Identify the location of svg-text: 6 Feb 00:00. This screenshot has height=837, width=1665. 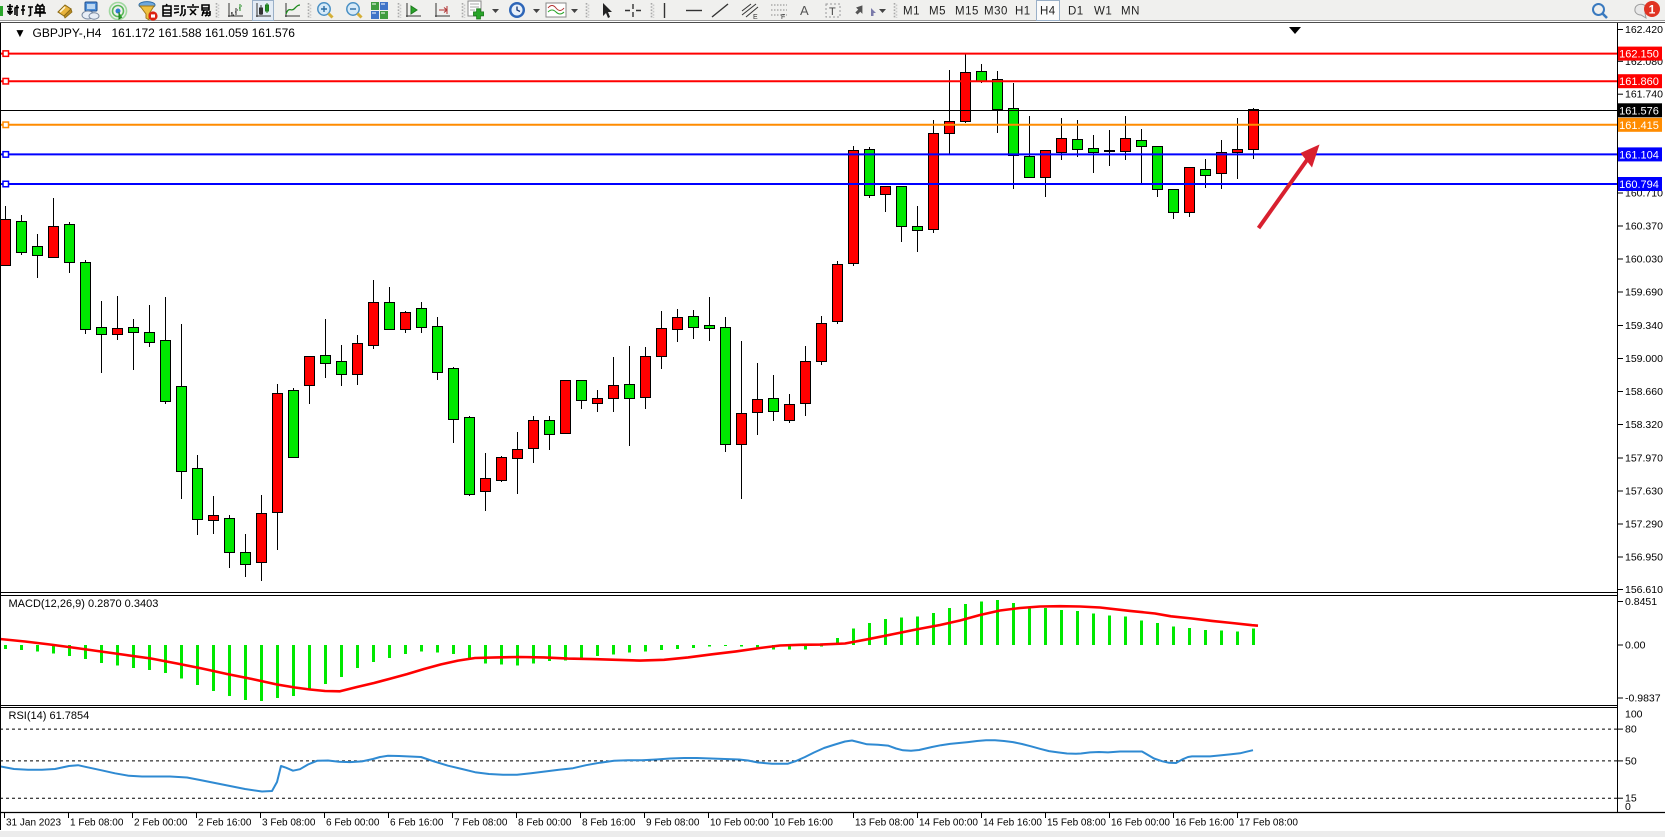
(353, 823).